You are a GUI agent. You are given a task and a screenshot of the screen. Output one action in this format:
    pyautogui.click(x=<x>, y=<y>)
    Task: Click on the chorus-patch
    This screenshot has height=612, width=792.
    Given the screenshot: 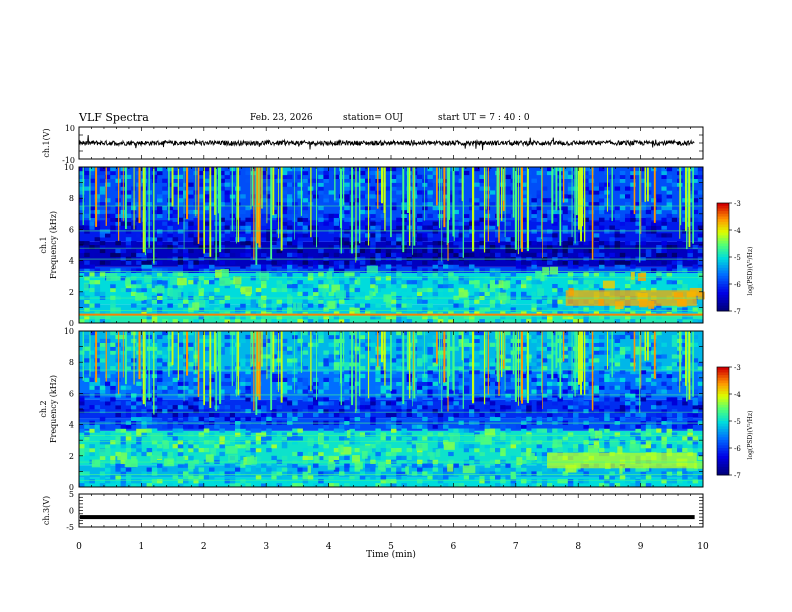 What is the action you would take?
    pyautogui.click(x=346, y=450)
    